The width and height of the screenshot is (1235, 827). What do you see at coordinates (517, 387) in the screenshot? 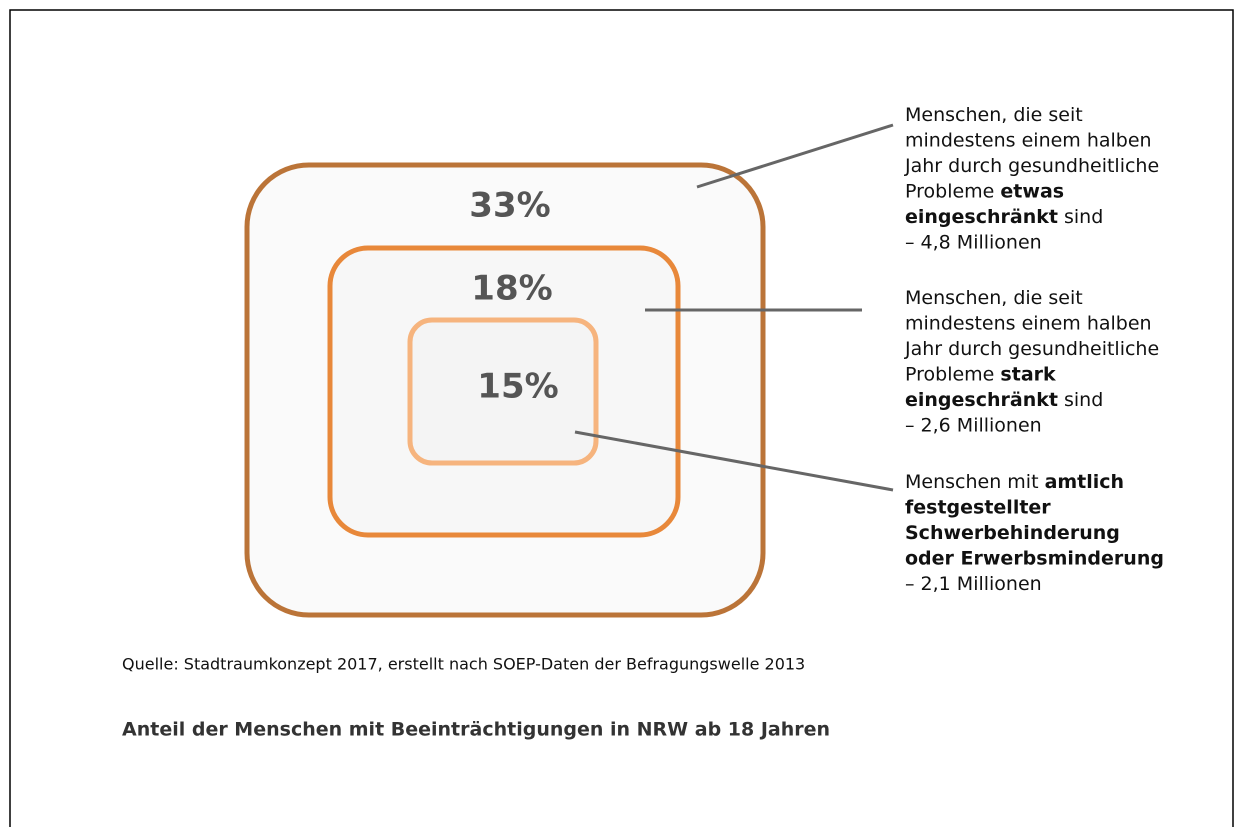
I see `box-label: 15%` at bounding box center [517, 387].